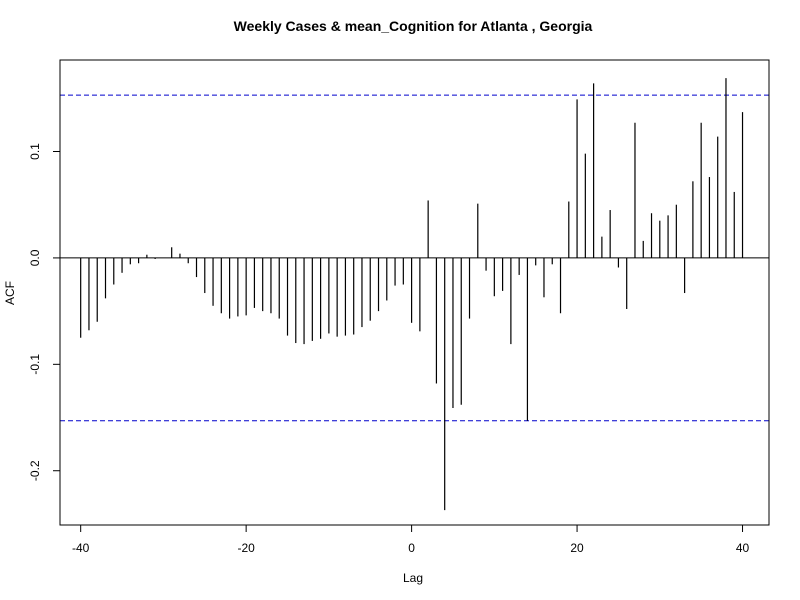 This screenshot has width=800, height=600. I want to click on x-tick-label: 20, so click(577, 548).